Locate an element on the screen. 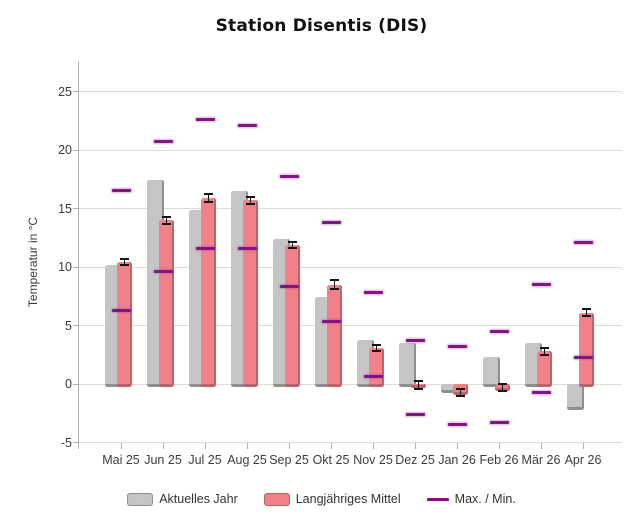 The height and width of the screenshot is (529, 643). x-tick-label-jan-26: Jan 26 is located at coordinates (457, 460).